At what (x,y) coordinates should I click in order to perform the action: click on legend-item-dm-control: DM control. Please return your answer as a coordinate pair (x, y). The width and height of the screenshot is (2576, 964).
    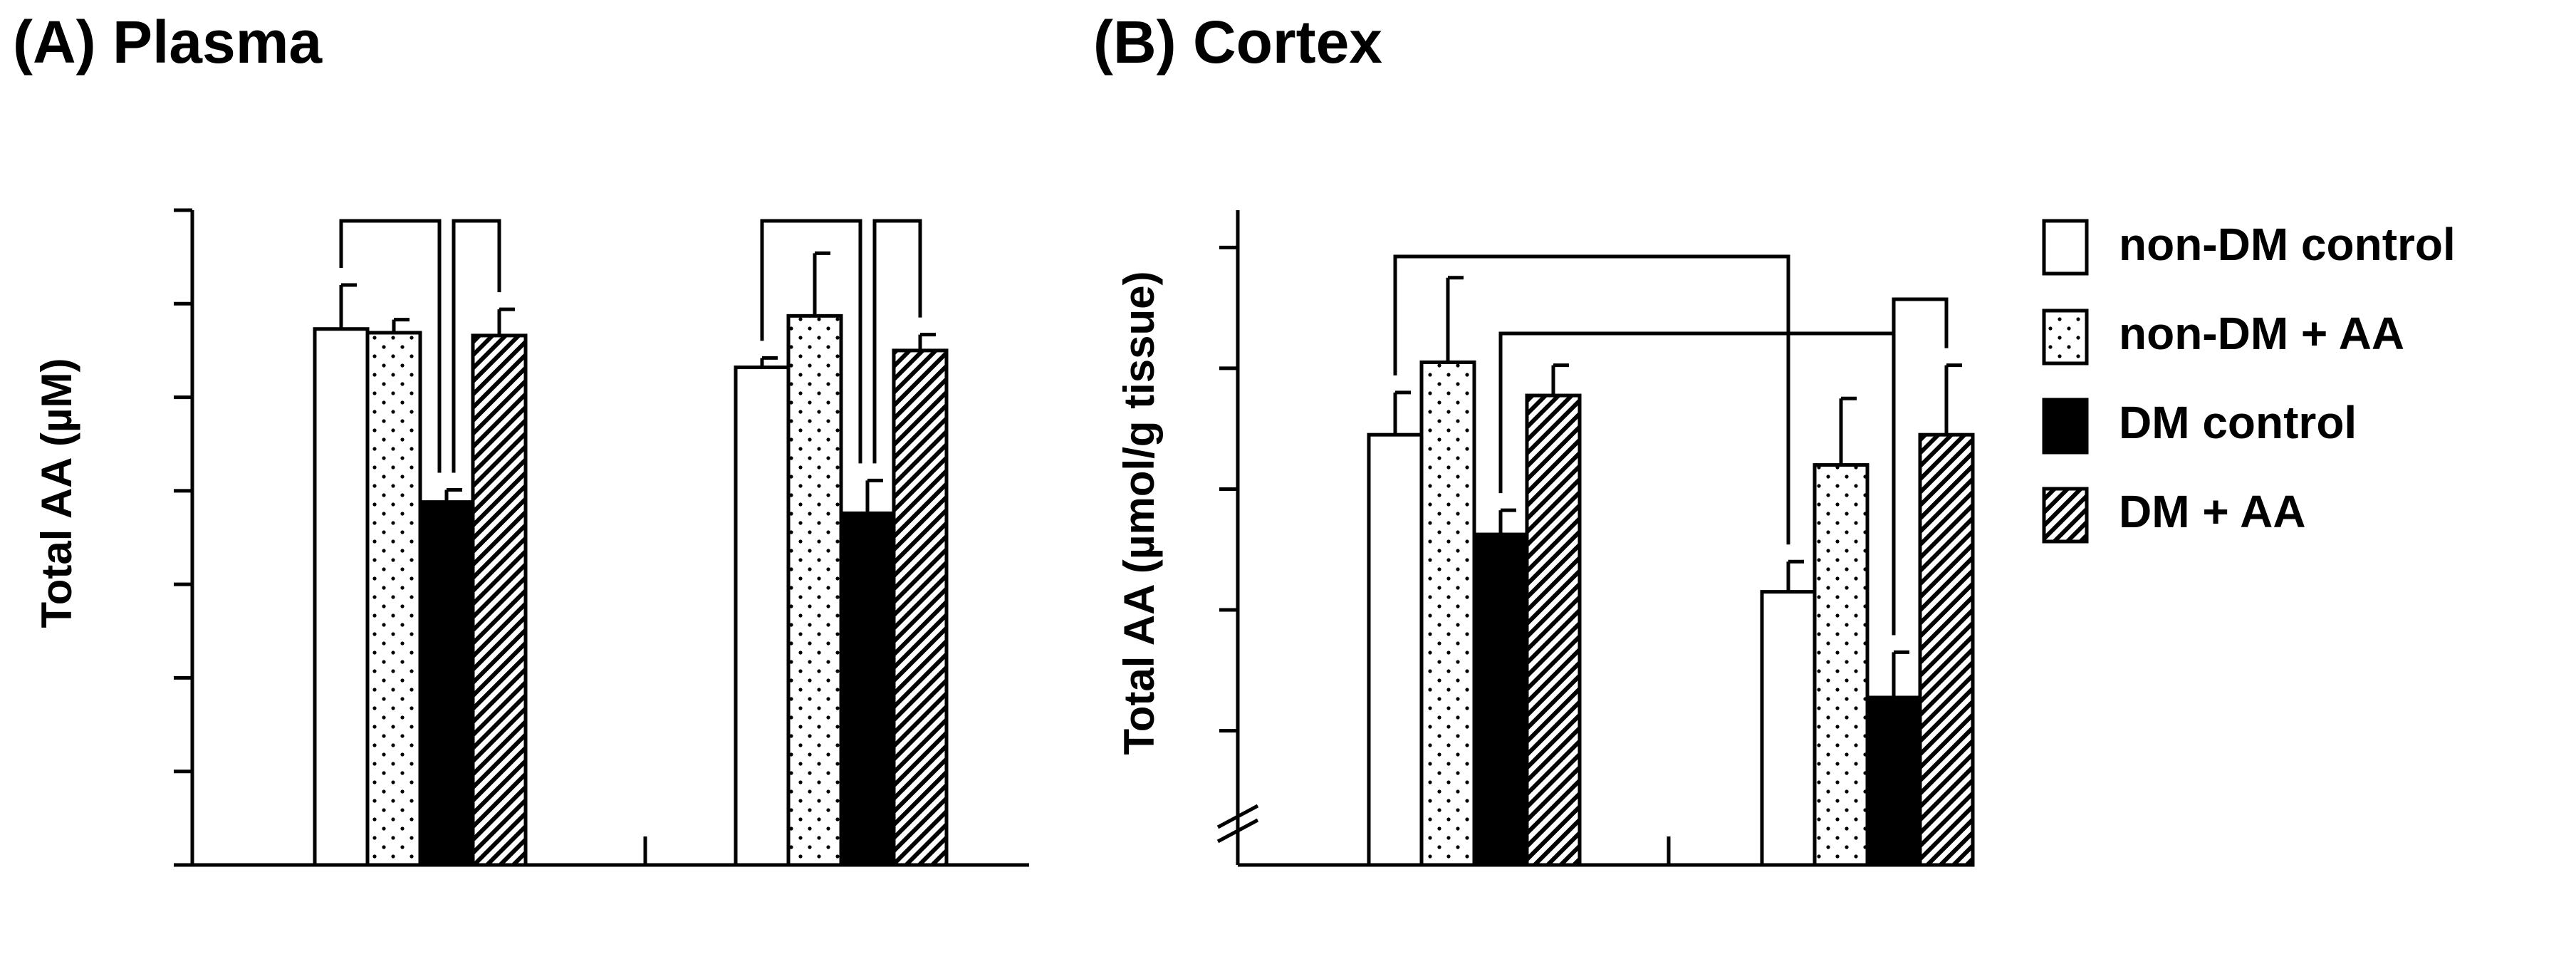
    Looking at the image, I should click on (2199, 426).